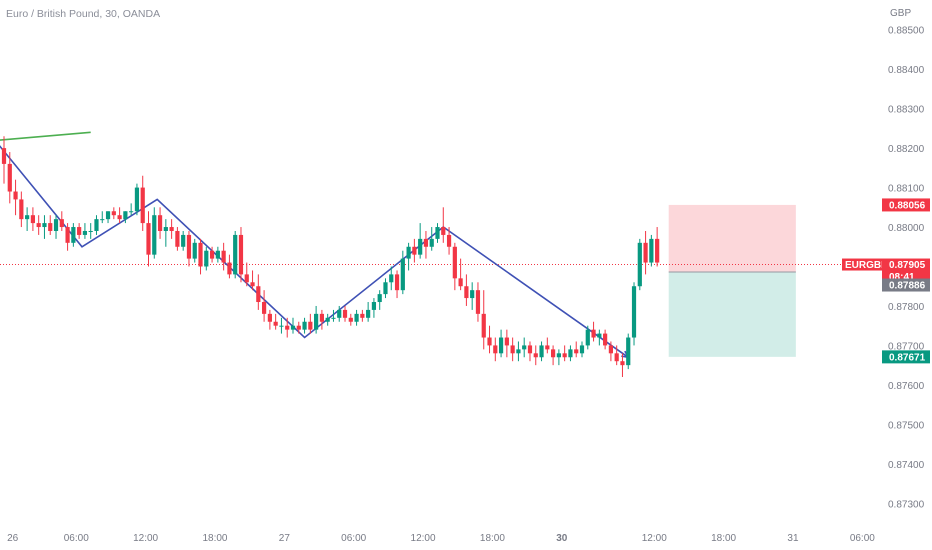 Image resolution: width=932 pixels, height=550 pixels. I want to click on price-tag-bg, so click(906, 205).